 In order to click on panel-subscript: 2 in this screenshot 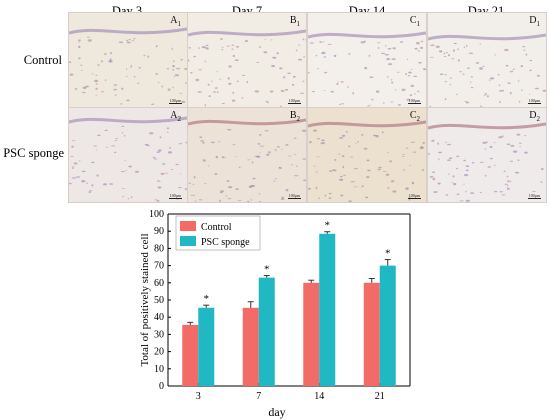, I will do `click(179, 119)`.